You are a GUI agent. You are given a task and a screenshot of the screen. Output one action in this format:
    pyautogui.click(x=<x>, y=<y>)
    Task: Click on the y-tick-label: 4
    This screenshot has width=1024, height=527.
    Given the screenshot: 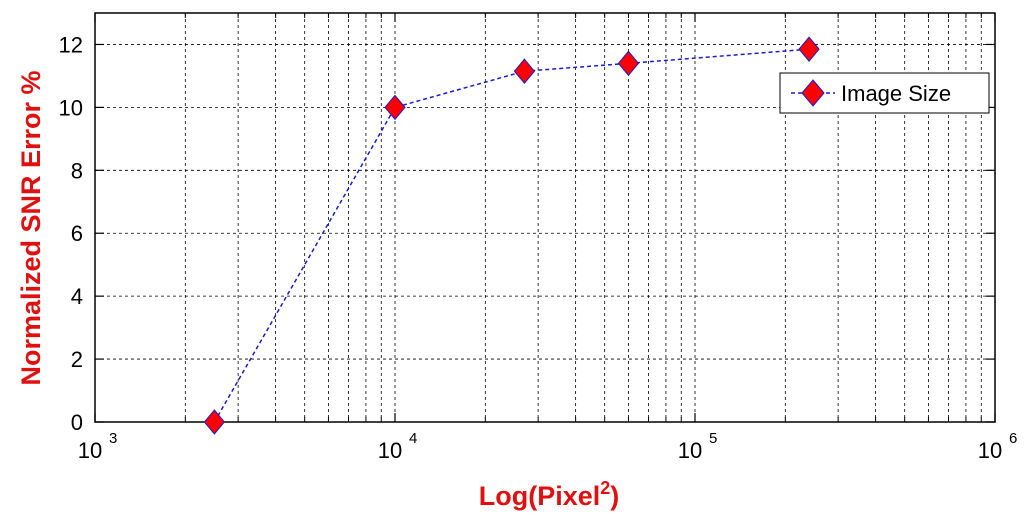 What is the action you would take?
    pyautogui.click(x=77, y=296)
    